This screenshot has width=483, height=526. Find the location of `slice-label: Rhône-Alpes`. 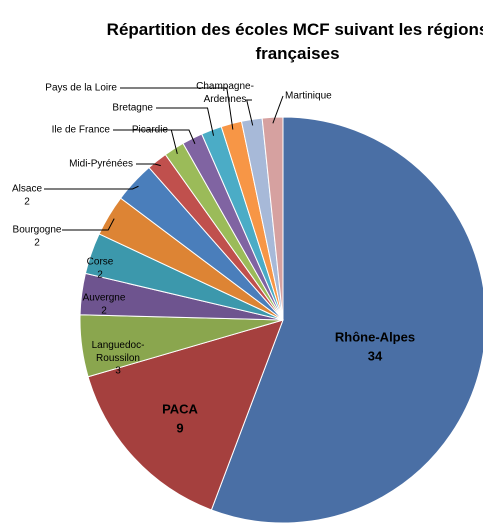

slice-label: Rhône-Alpes is located at coordinates (375, 336).